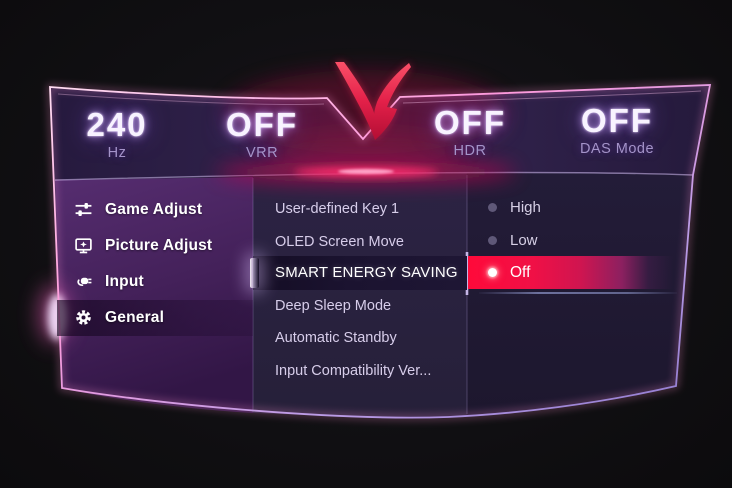 The height and width of the screenshot is (488, 732). Describe the element at coordinates (124, 281) in the screenshot. I see `sidebar-item-label: Input` at that location.